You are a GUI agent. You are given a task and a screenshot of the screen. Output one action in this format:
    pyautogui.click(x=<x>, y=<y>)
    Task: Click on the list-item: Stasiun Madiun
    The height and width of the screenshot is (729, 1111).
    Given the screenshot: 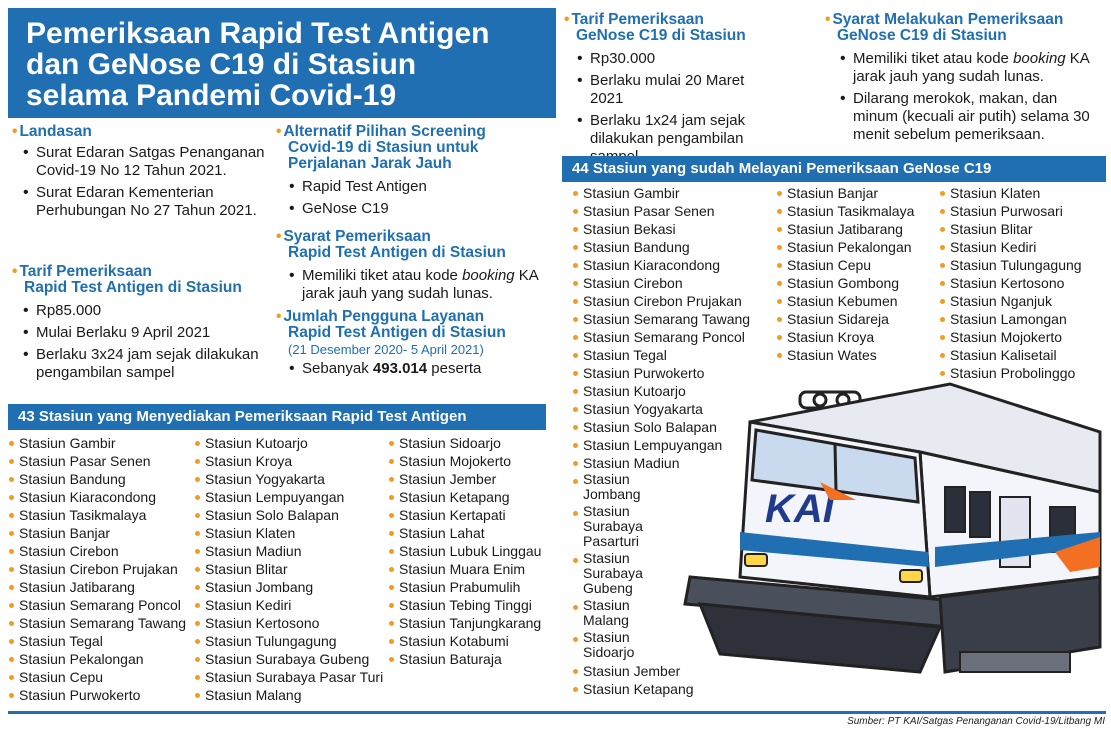 What is the action you would take?
    pyautogui.click(x=289, y=551)
    